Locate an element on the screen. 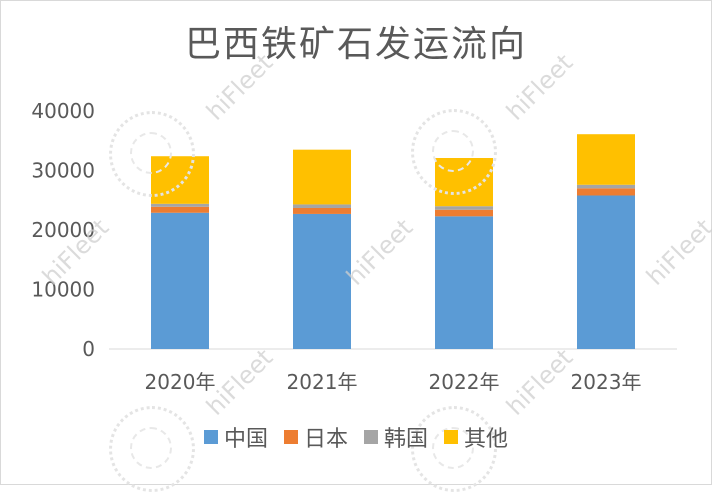 This screenshot has height=492, width=712. y-tick-label: 20000 is located at coordinates (63, 230).